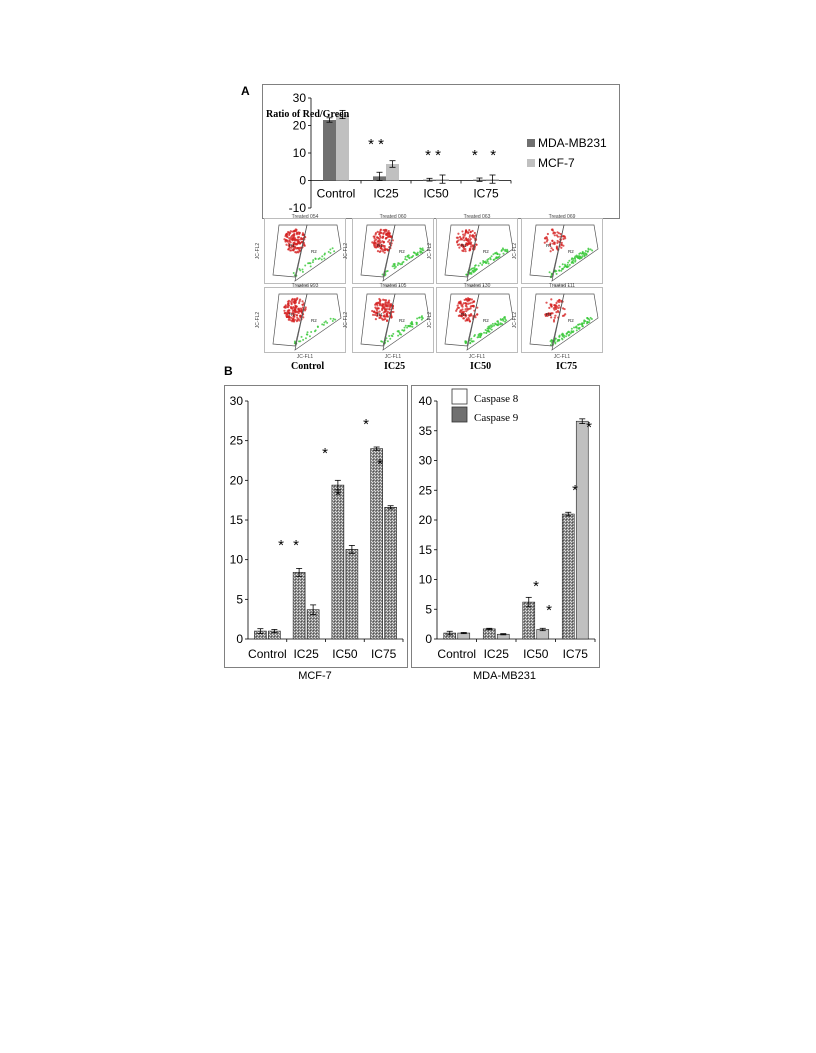  I want to click on legend-swatch, so click(531, 163).